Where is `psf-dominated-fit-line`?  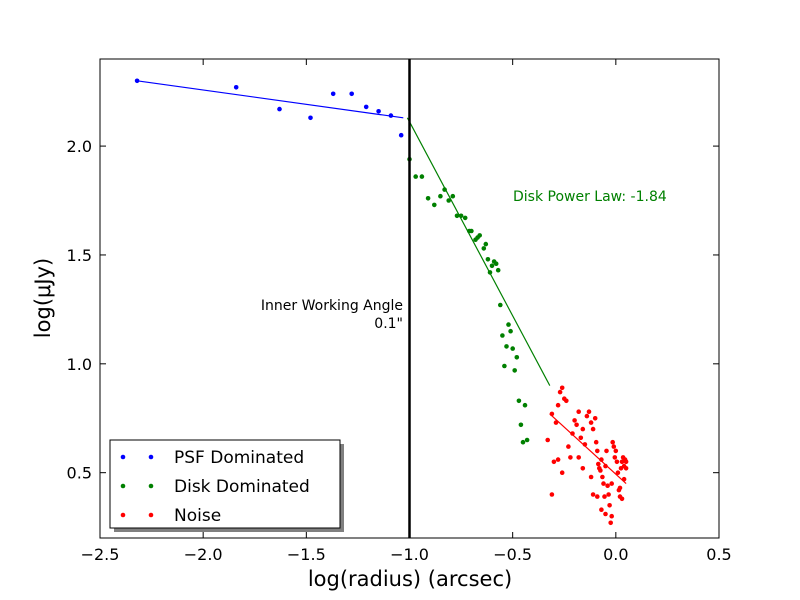 psf-dominated-fit-line is located at coordinates (270, 99).